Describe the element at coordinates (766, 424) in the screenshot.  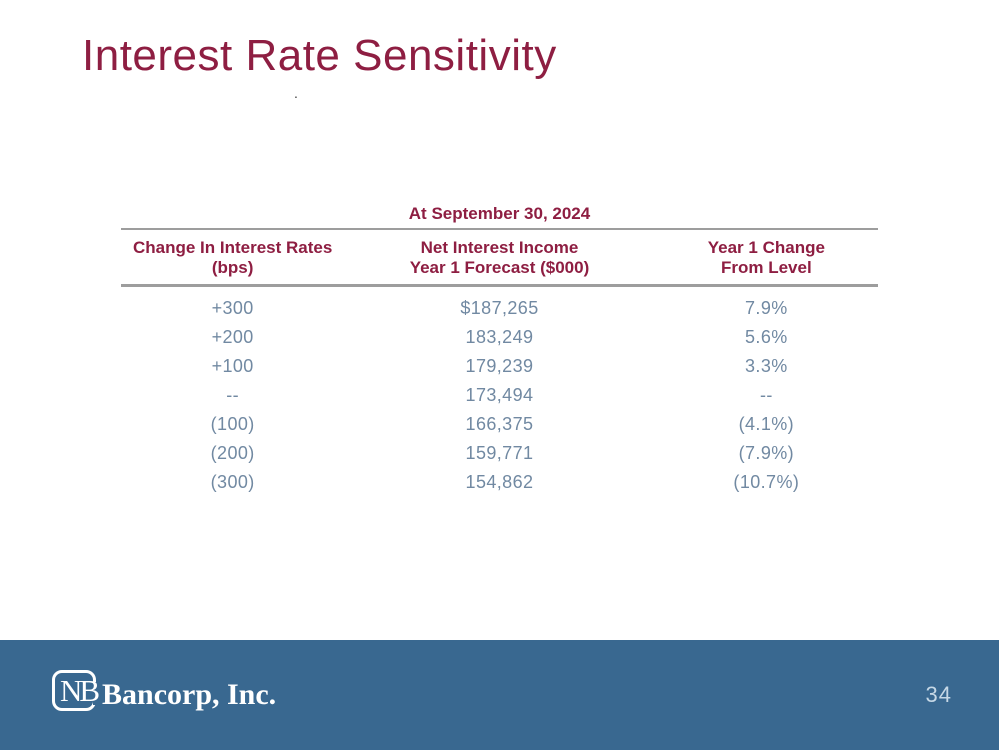
I see `table-cell: (4.1%)` at that location.